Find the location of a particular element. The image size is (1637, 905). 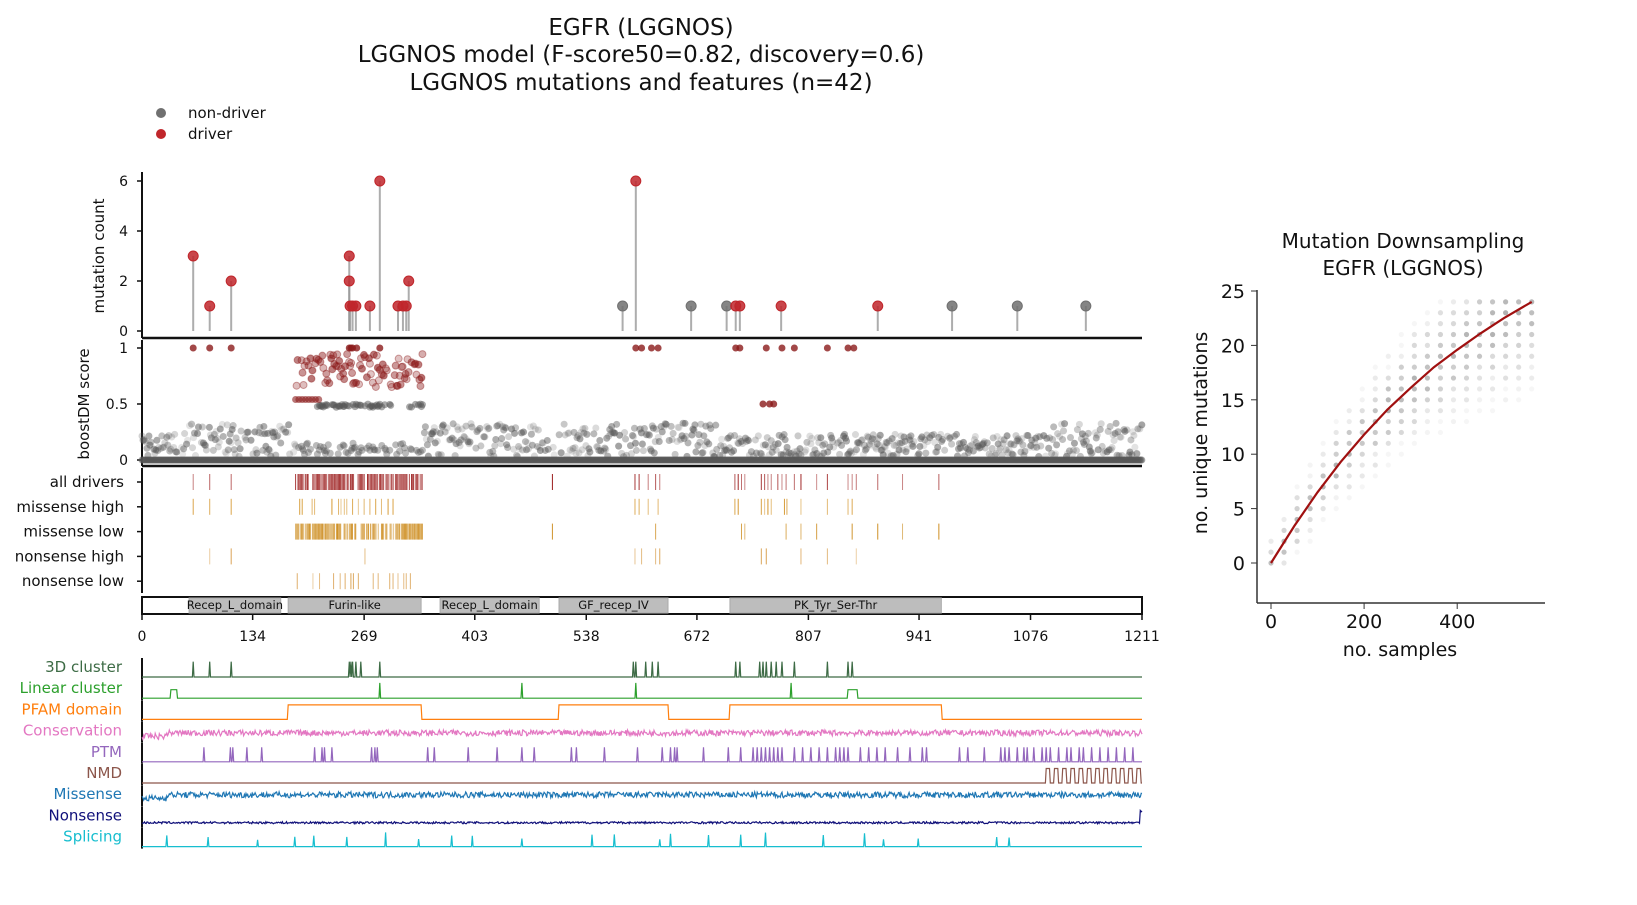

x-tick-label: 0 is located at coordinates (142, 637).